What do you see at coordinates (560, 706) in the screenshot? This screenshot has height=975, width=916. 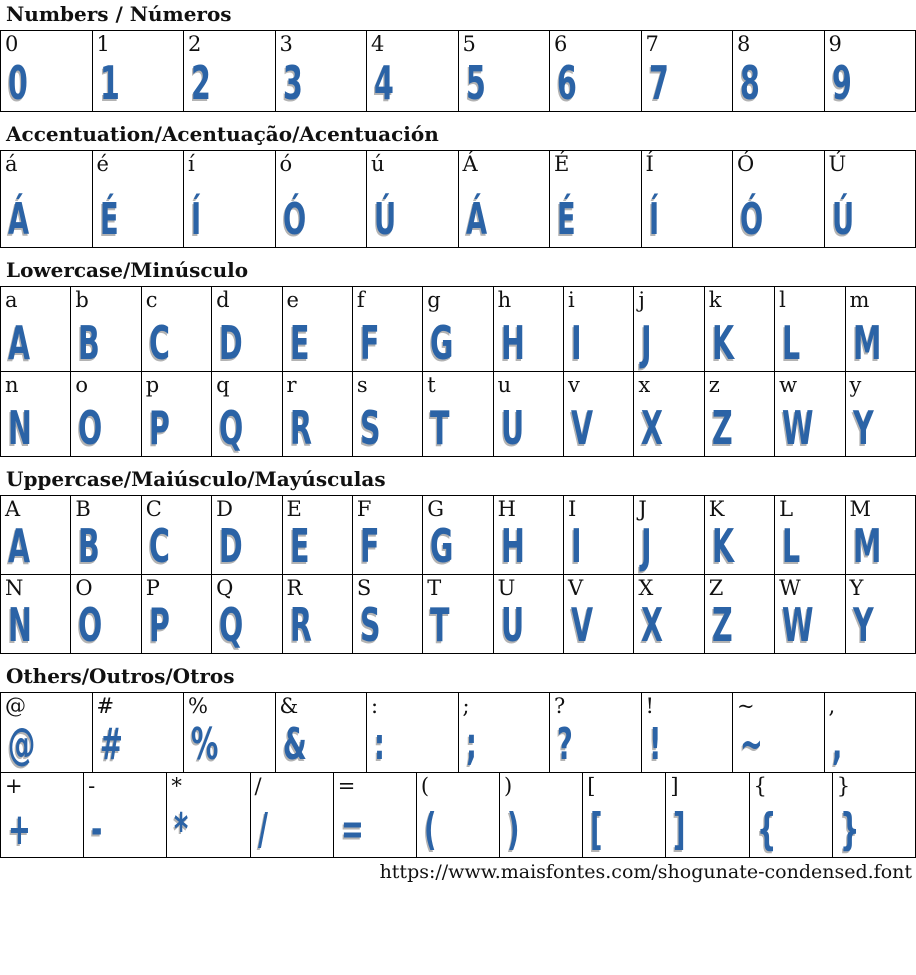 I see `cell-character-label: ?` at bounding box center [560, 706].